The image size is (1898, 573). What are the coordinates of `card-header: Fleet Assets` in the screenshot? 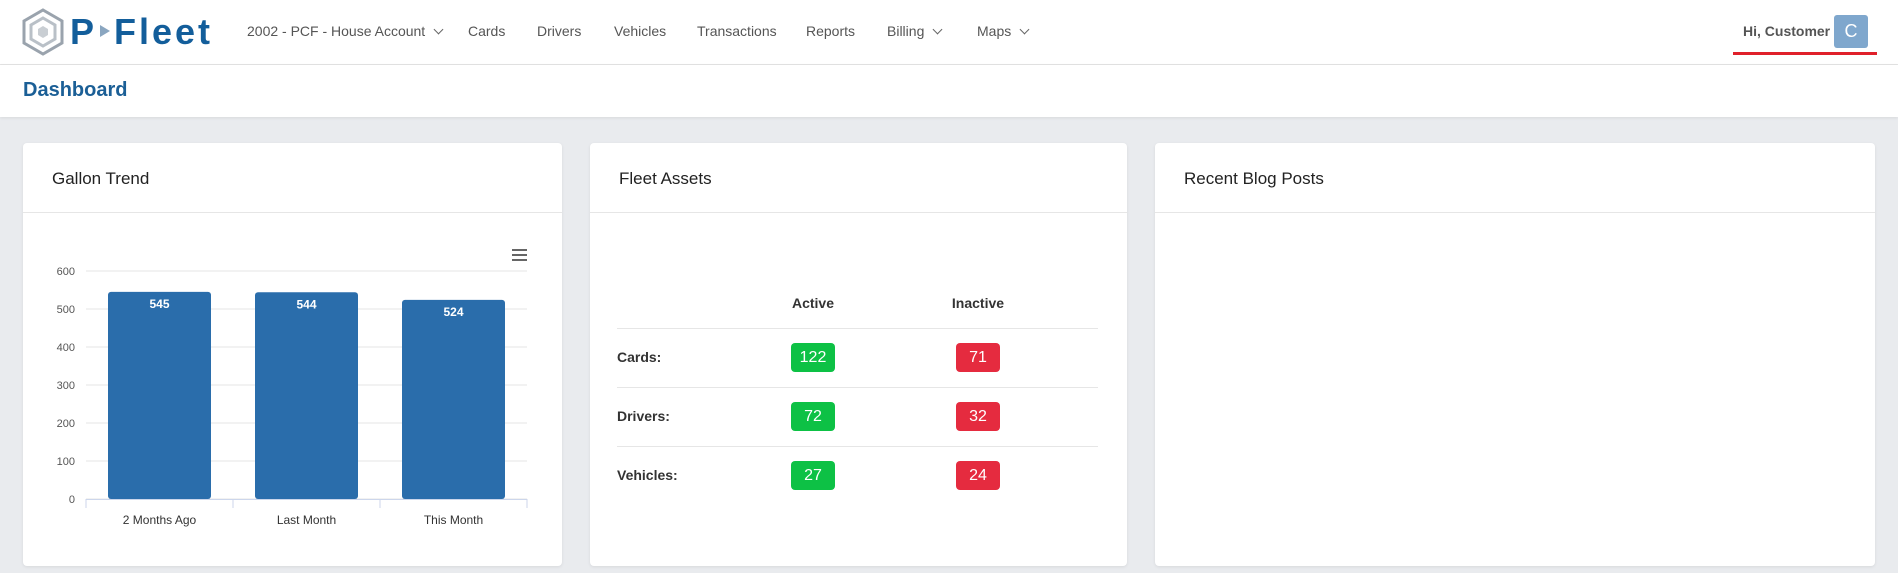 It's located at (858, 178).